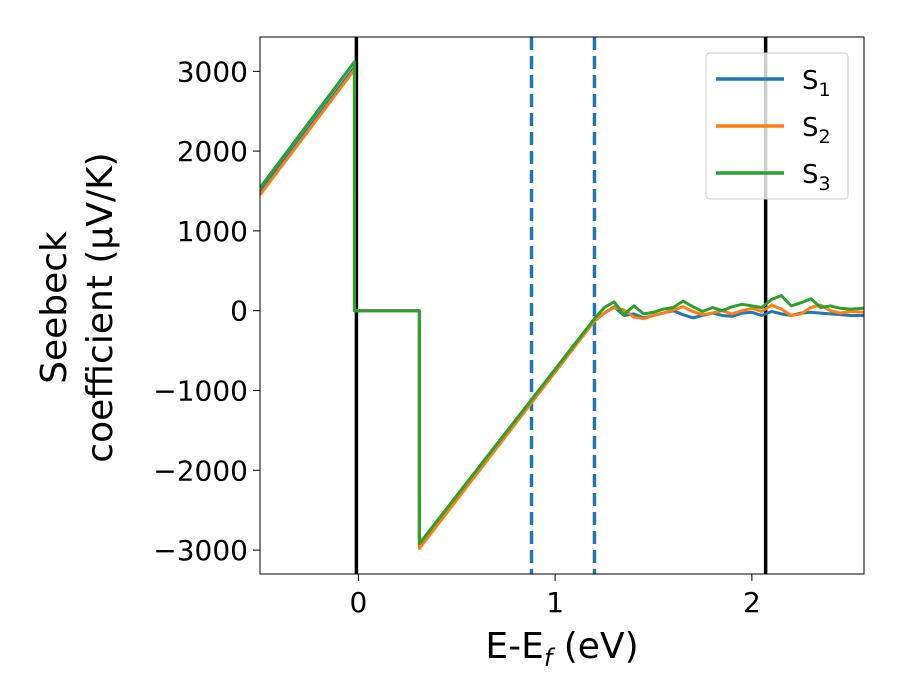 This screenshot has height=700, width=900. What do you see at coordinates (206, 311) in the screenshot?
I see `y-axis-ticks: 3000 2000 1000 0 −1000 −2000 −3000` at bounding box center [206, 311].